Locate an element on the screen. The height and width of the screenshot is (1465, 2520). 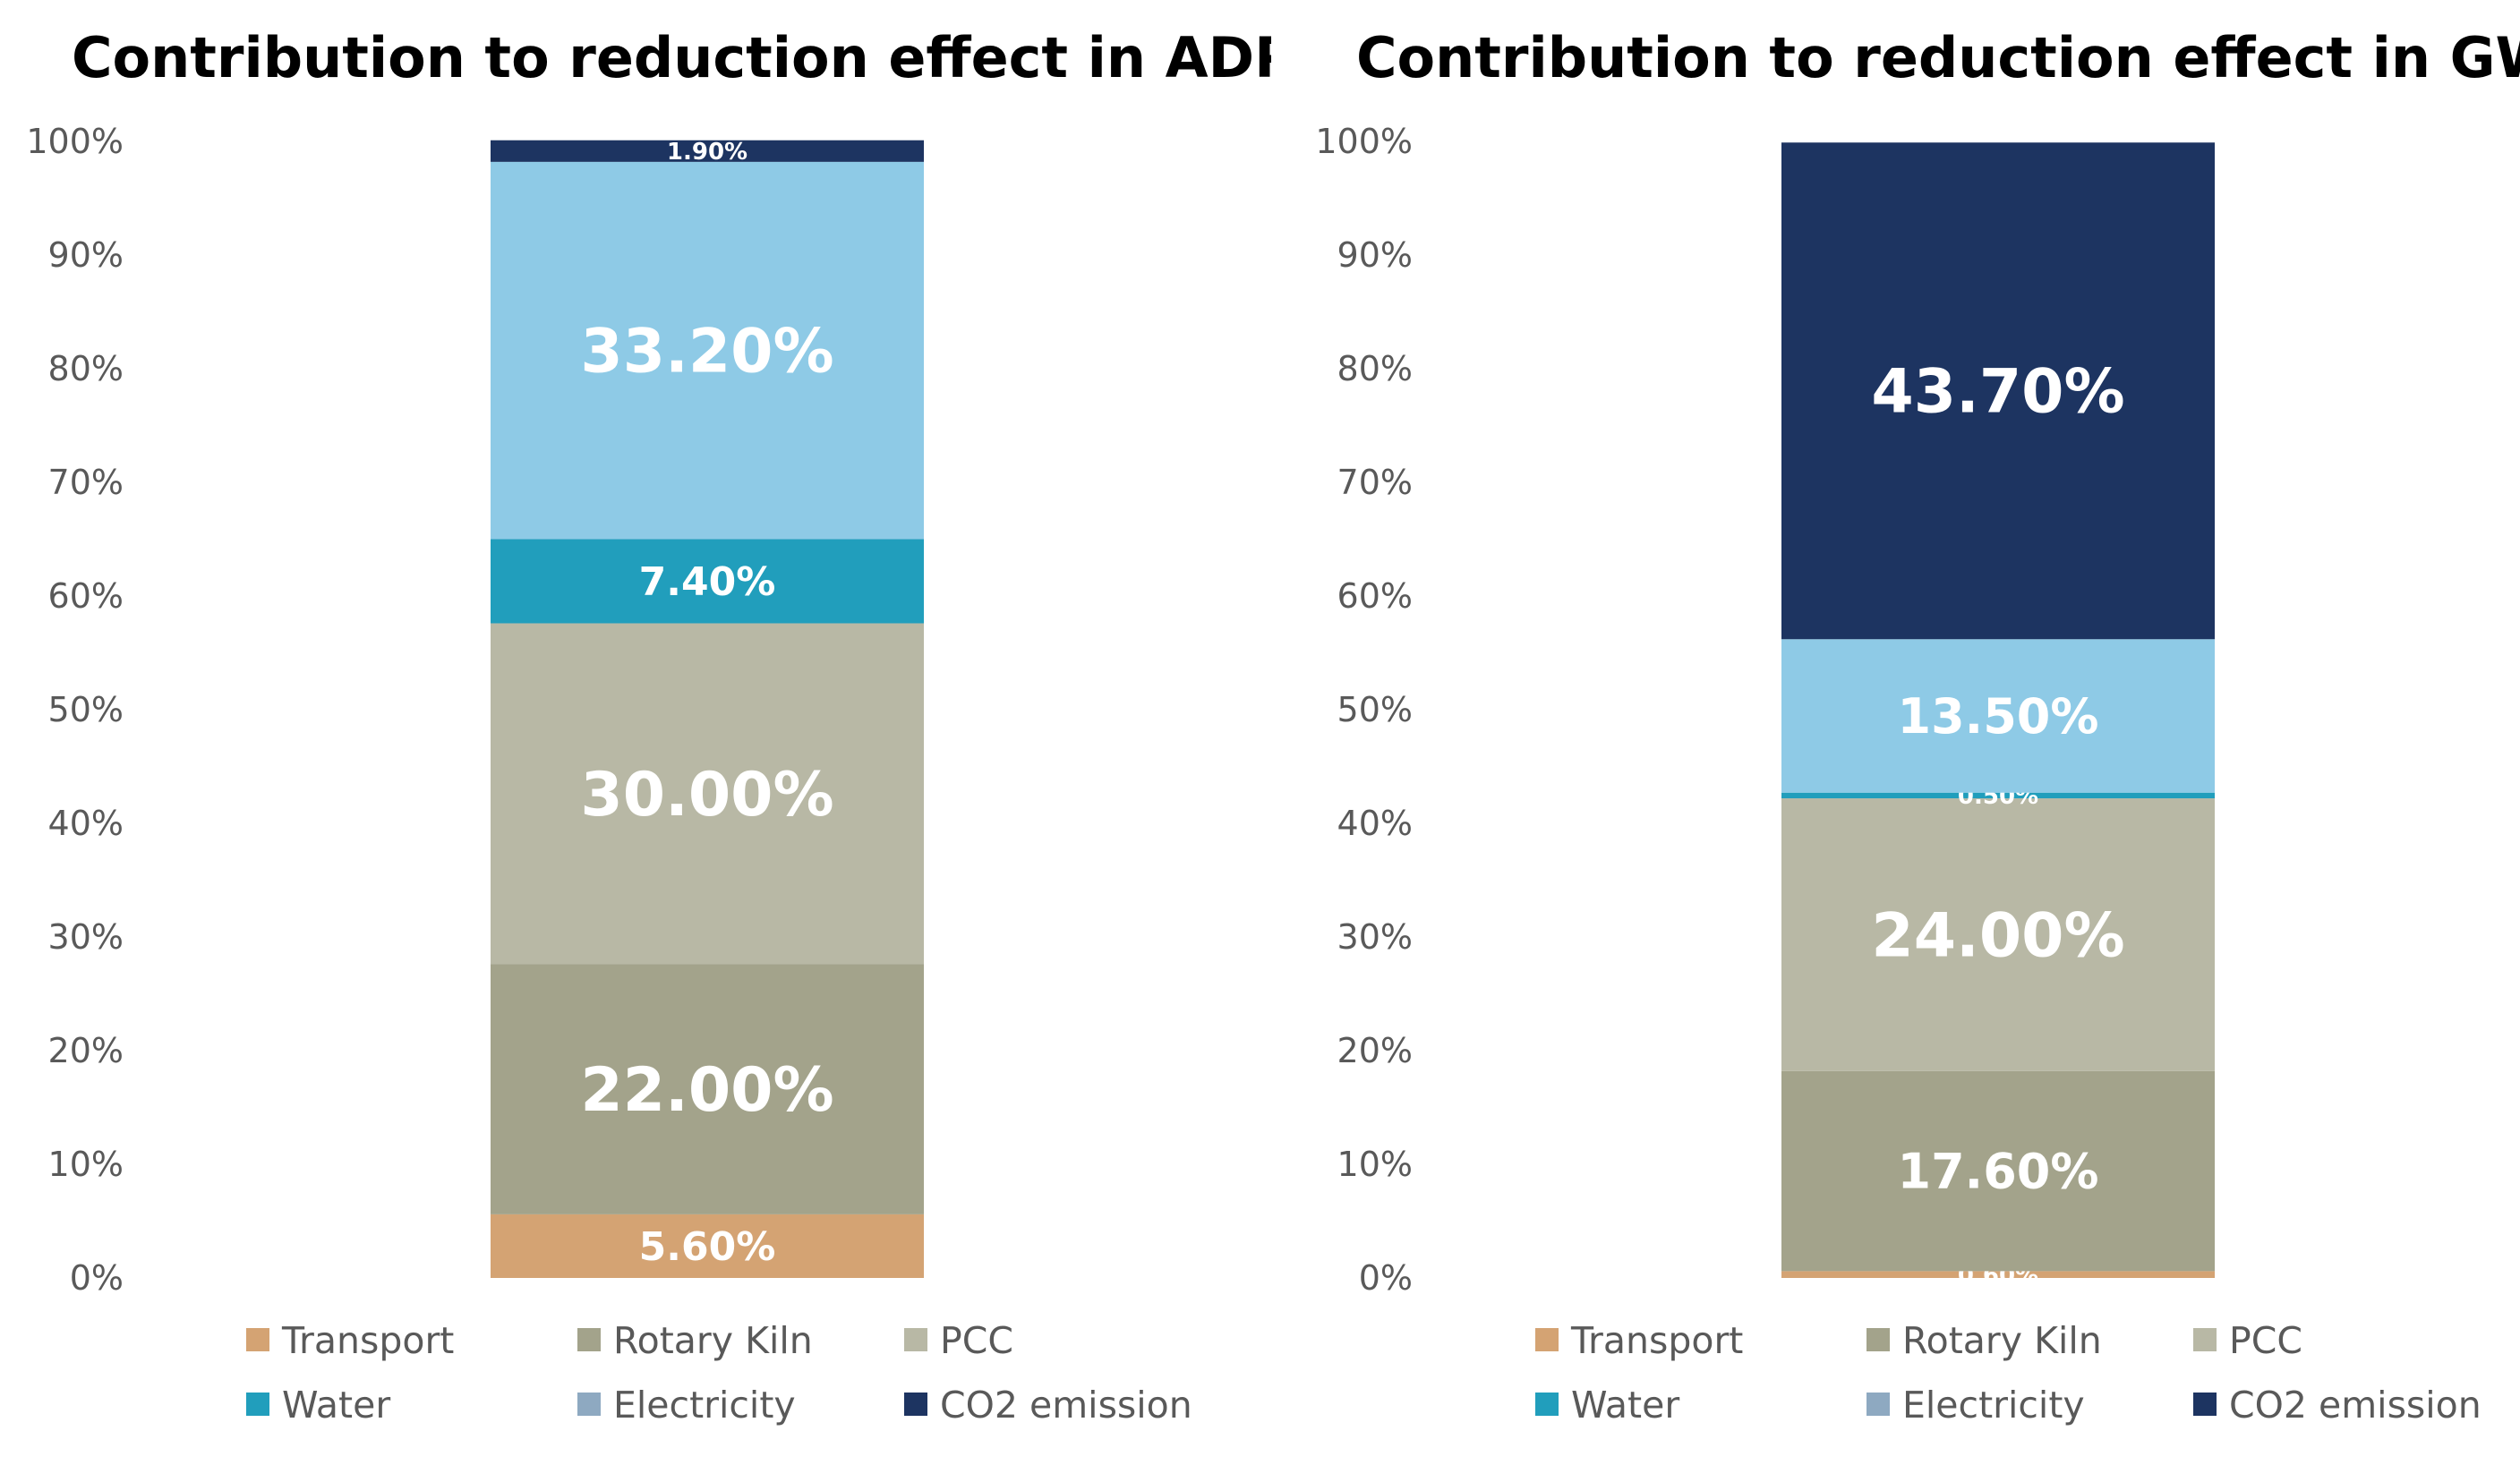
gwp-y-tick-label: 70% is located at coordinates (1375, 483).